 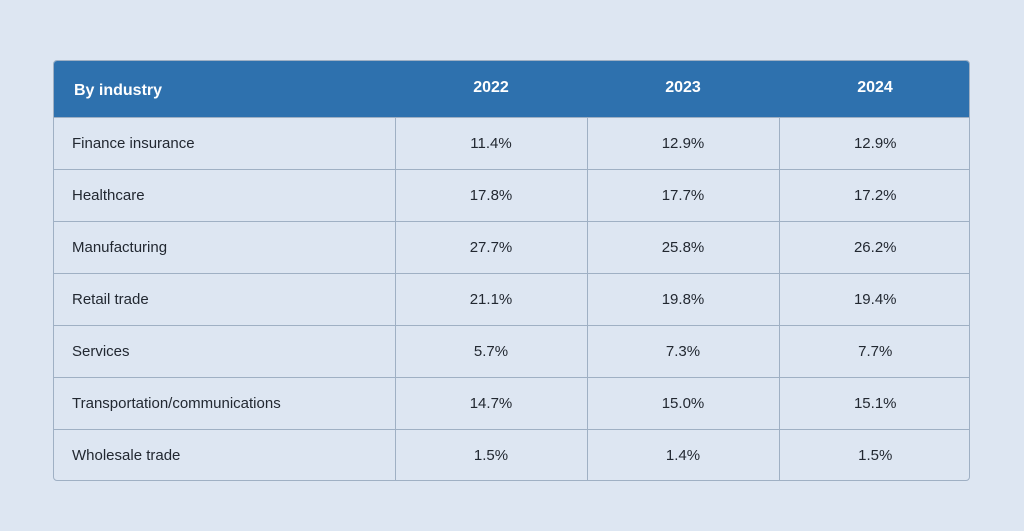 What do you see at coordinates (490, 298) in the screenshot?
I see `value-cell-2022: 21.1%` at bounding box center [490, 298].